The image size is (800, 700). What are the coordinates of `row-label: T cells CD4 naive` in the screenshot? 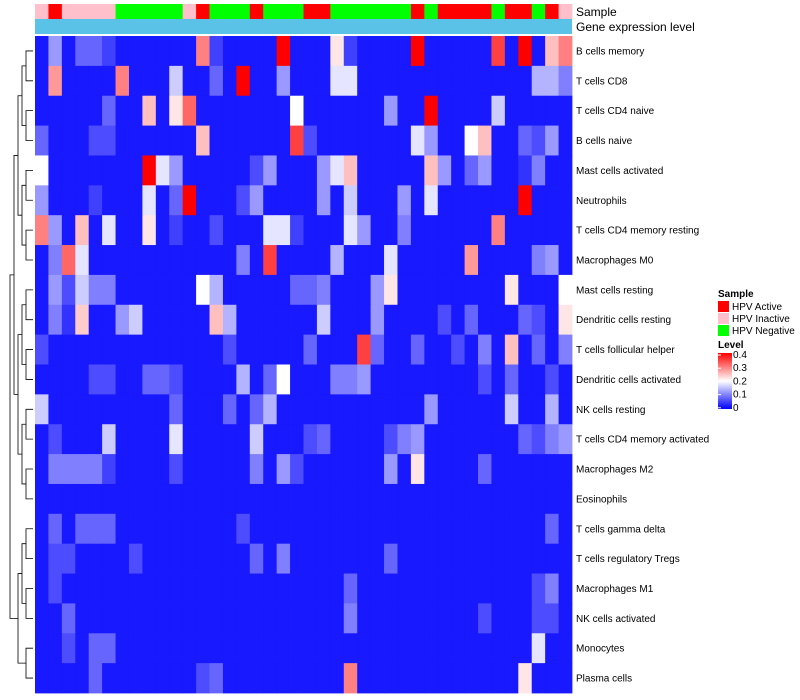 It's located at (615, 111).